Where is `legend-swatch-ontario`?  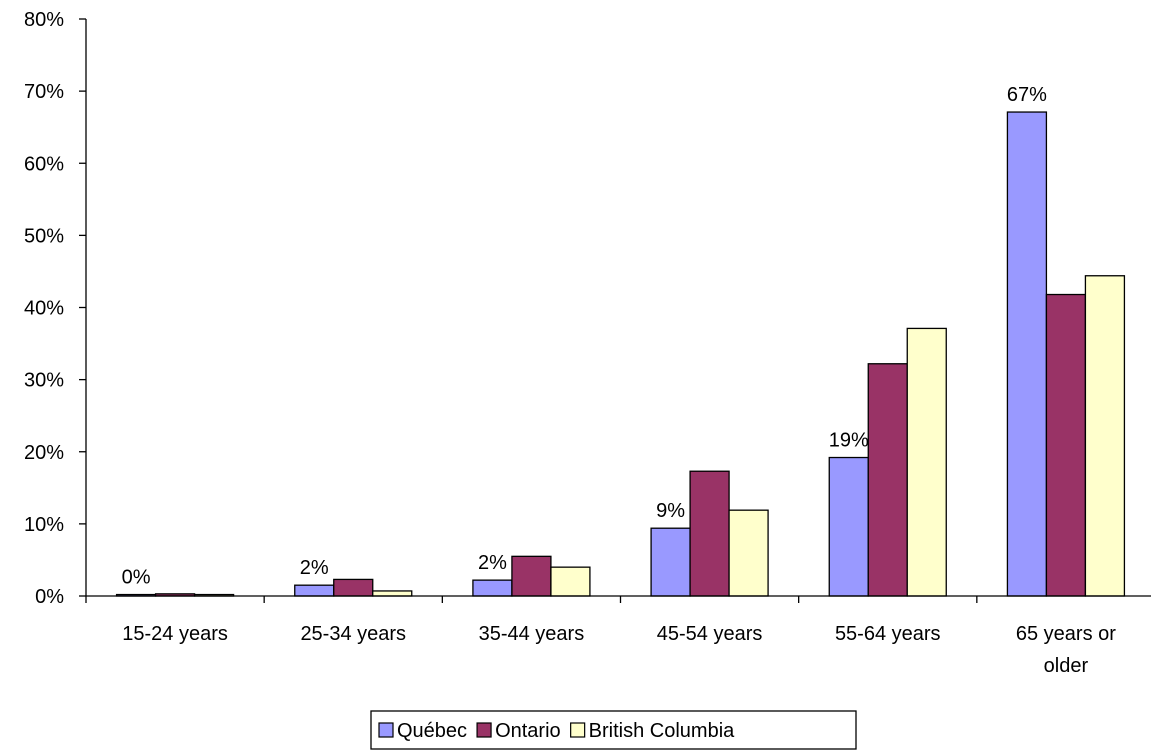 legend-swatch-ontario is located at coordinates (484, 730).